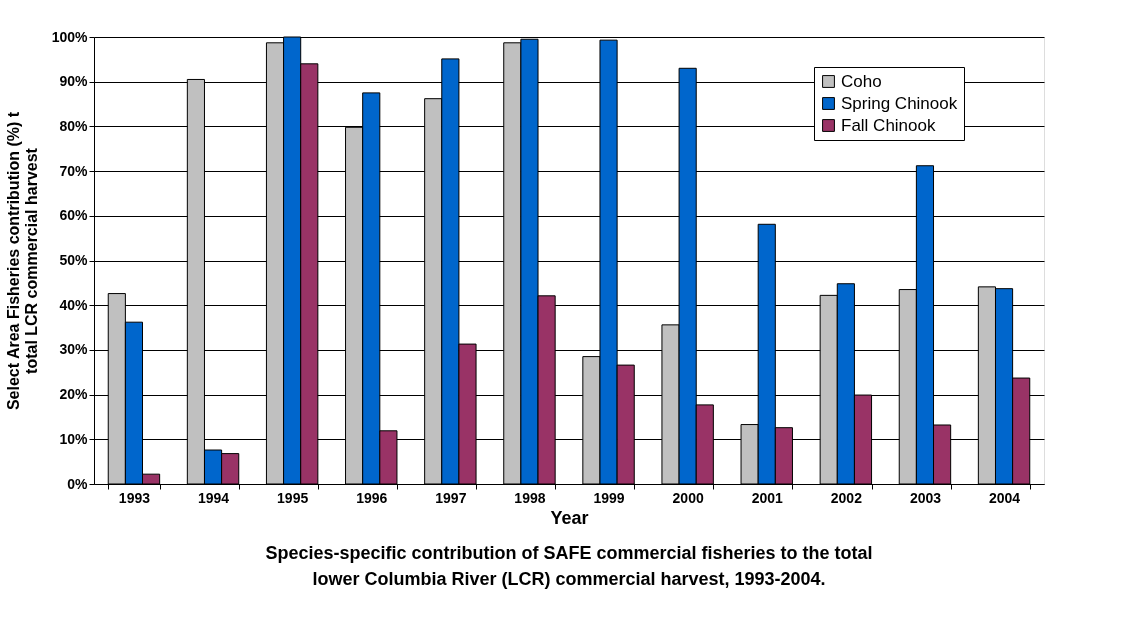 Image resolution: width=1130 pixels, height=642 pixels. What do you see at coordinates (569, 517) in the screenshot?
I see `x-axis-title: Year` at bounding box center [569, 517].